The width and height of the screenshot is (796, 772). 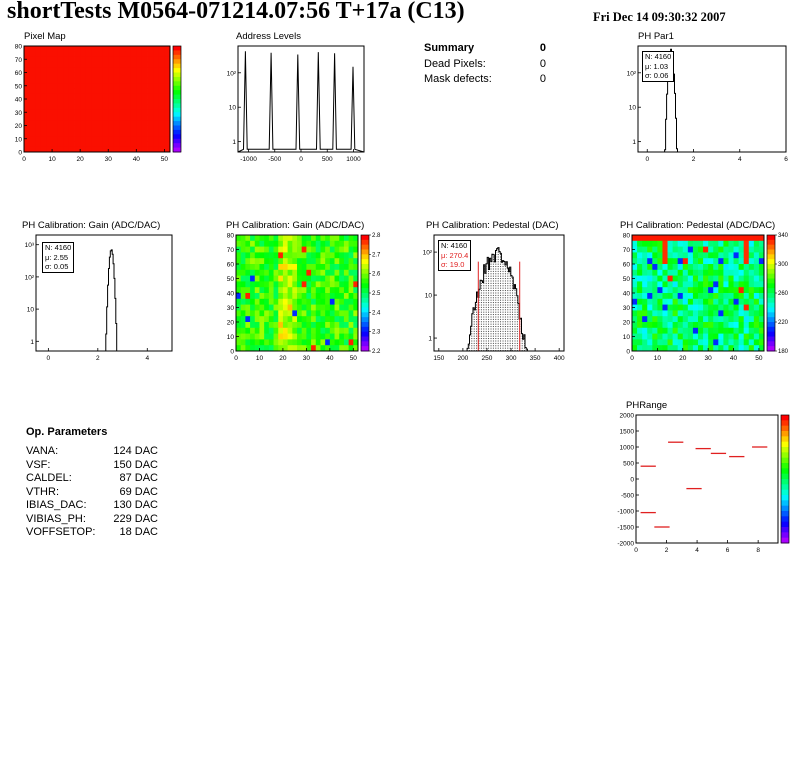 I want to click on stat-sigma: σ: 19.0, so click(x=453, y=264).